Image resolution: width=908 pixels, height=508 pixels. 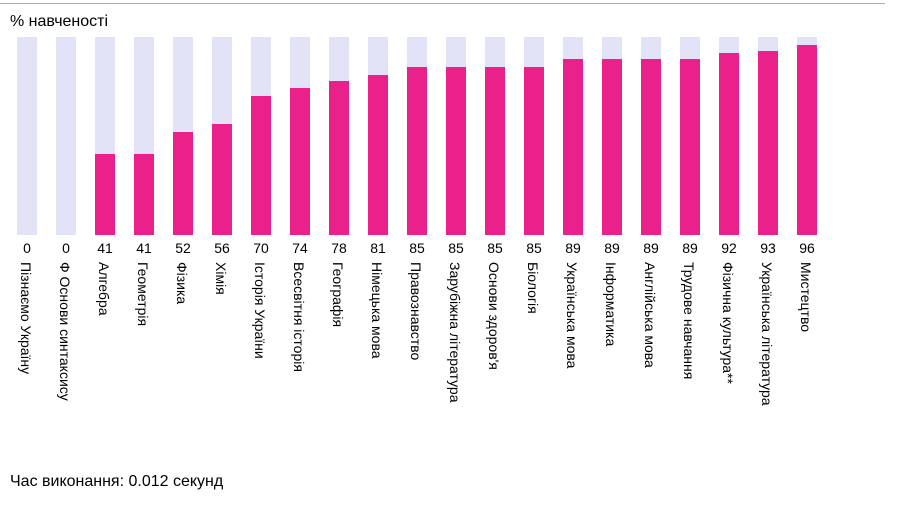 What do you see at coordinates (650, 315) in the screenshot?
I see `category-label: Англійська мова` at bounding box center [650, 315].